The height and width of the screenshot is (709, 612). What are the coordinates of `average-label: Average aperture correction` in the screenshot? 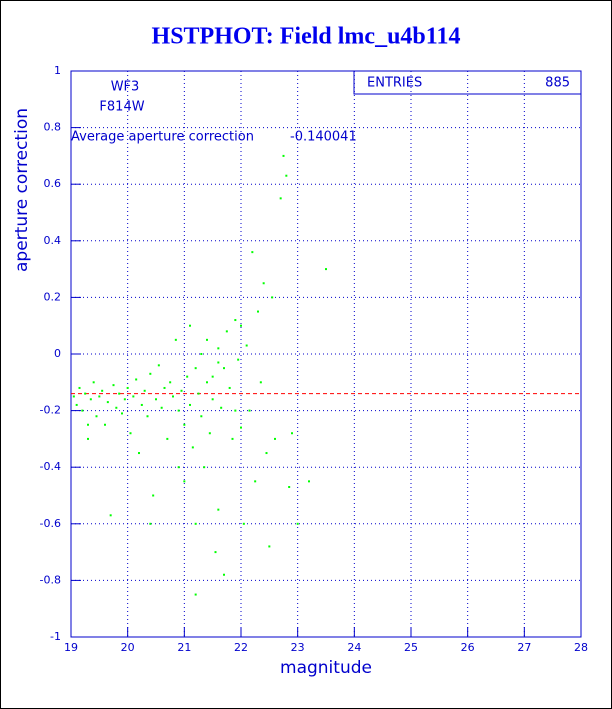 It's located at (162, 137).